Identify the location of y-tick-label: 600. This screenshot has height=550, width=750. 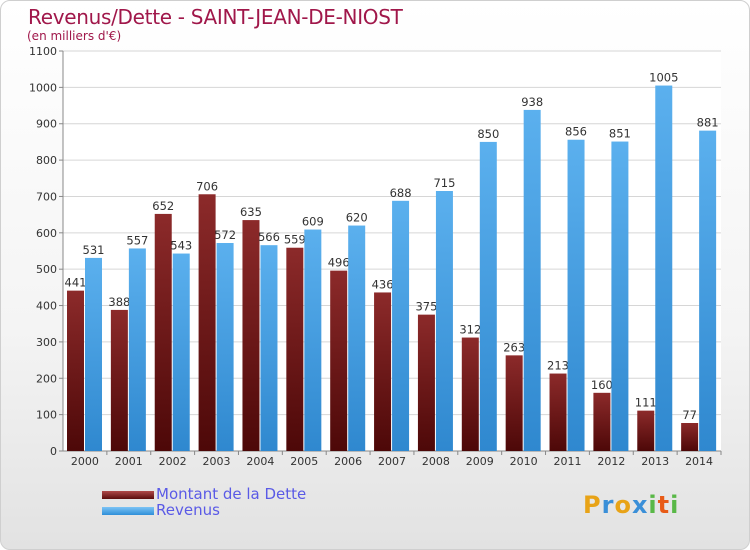
(46, 233).